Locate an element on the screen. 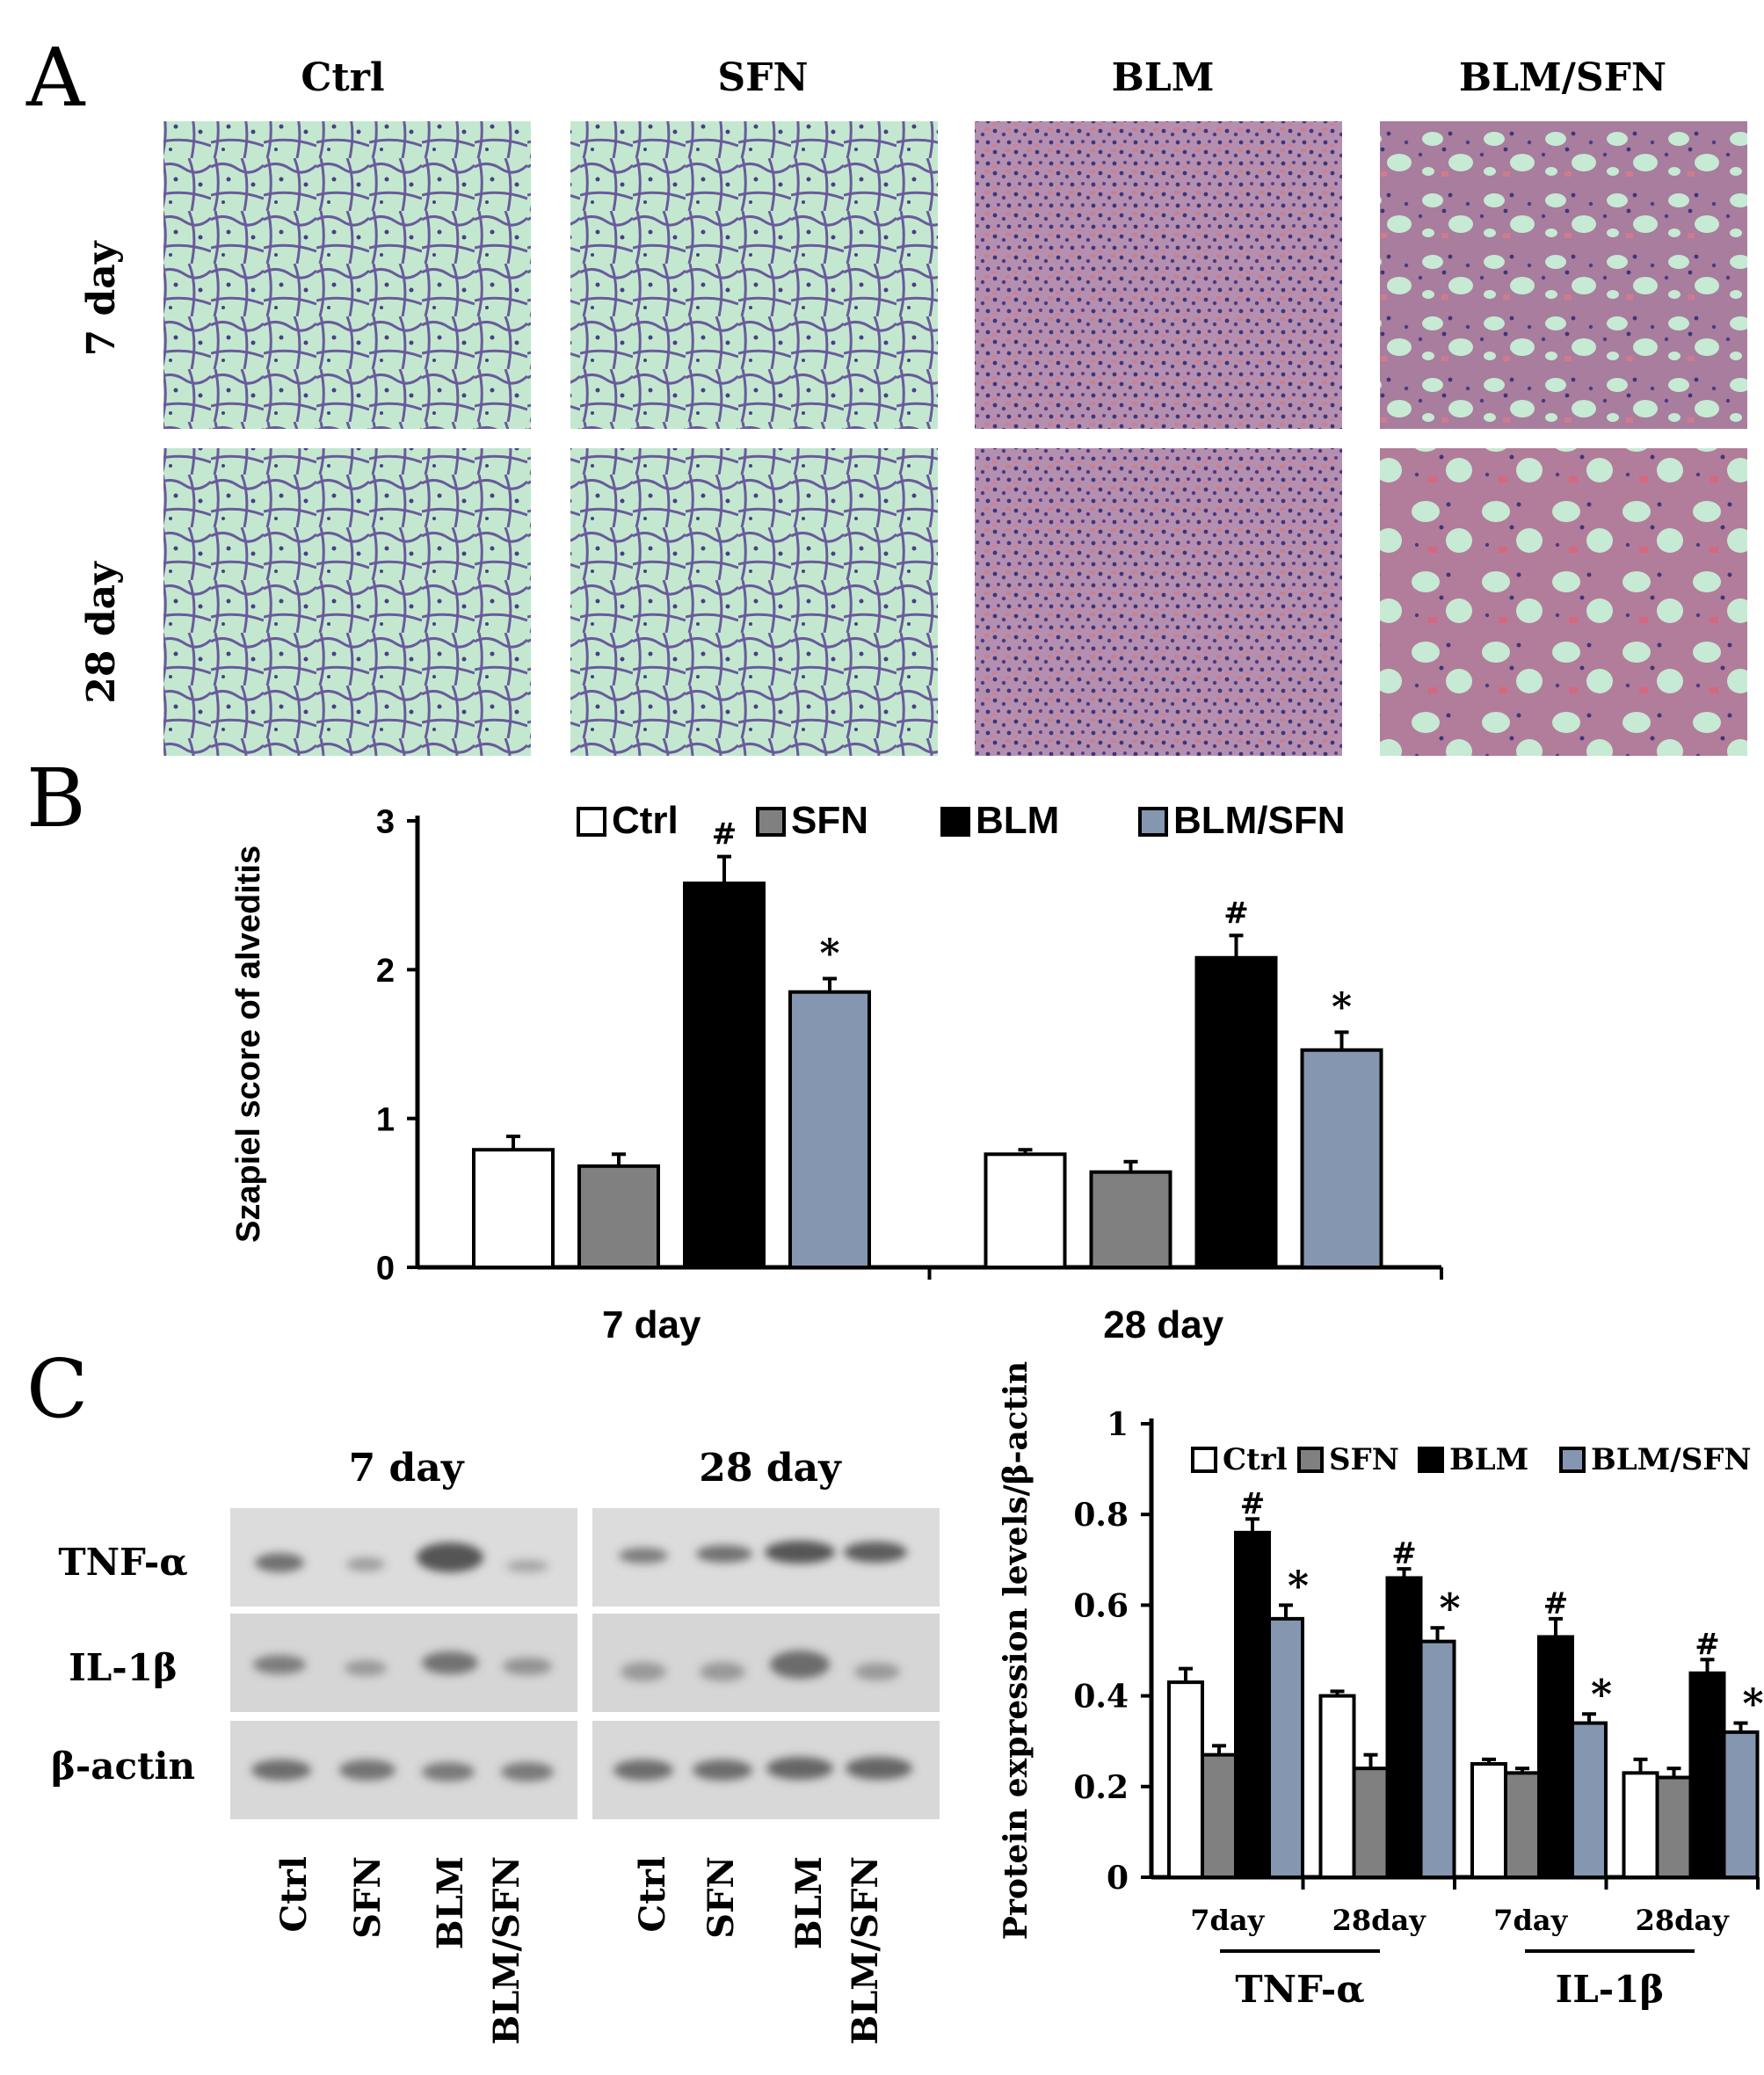  blot-protein-il1b: IL-1β is located at coordinates (123, 1667).